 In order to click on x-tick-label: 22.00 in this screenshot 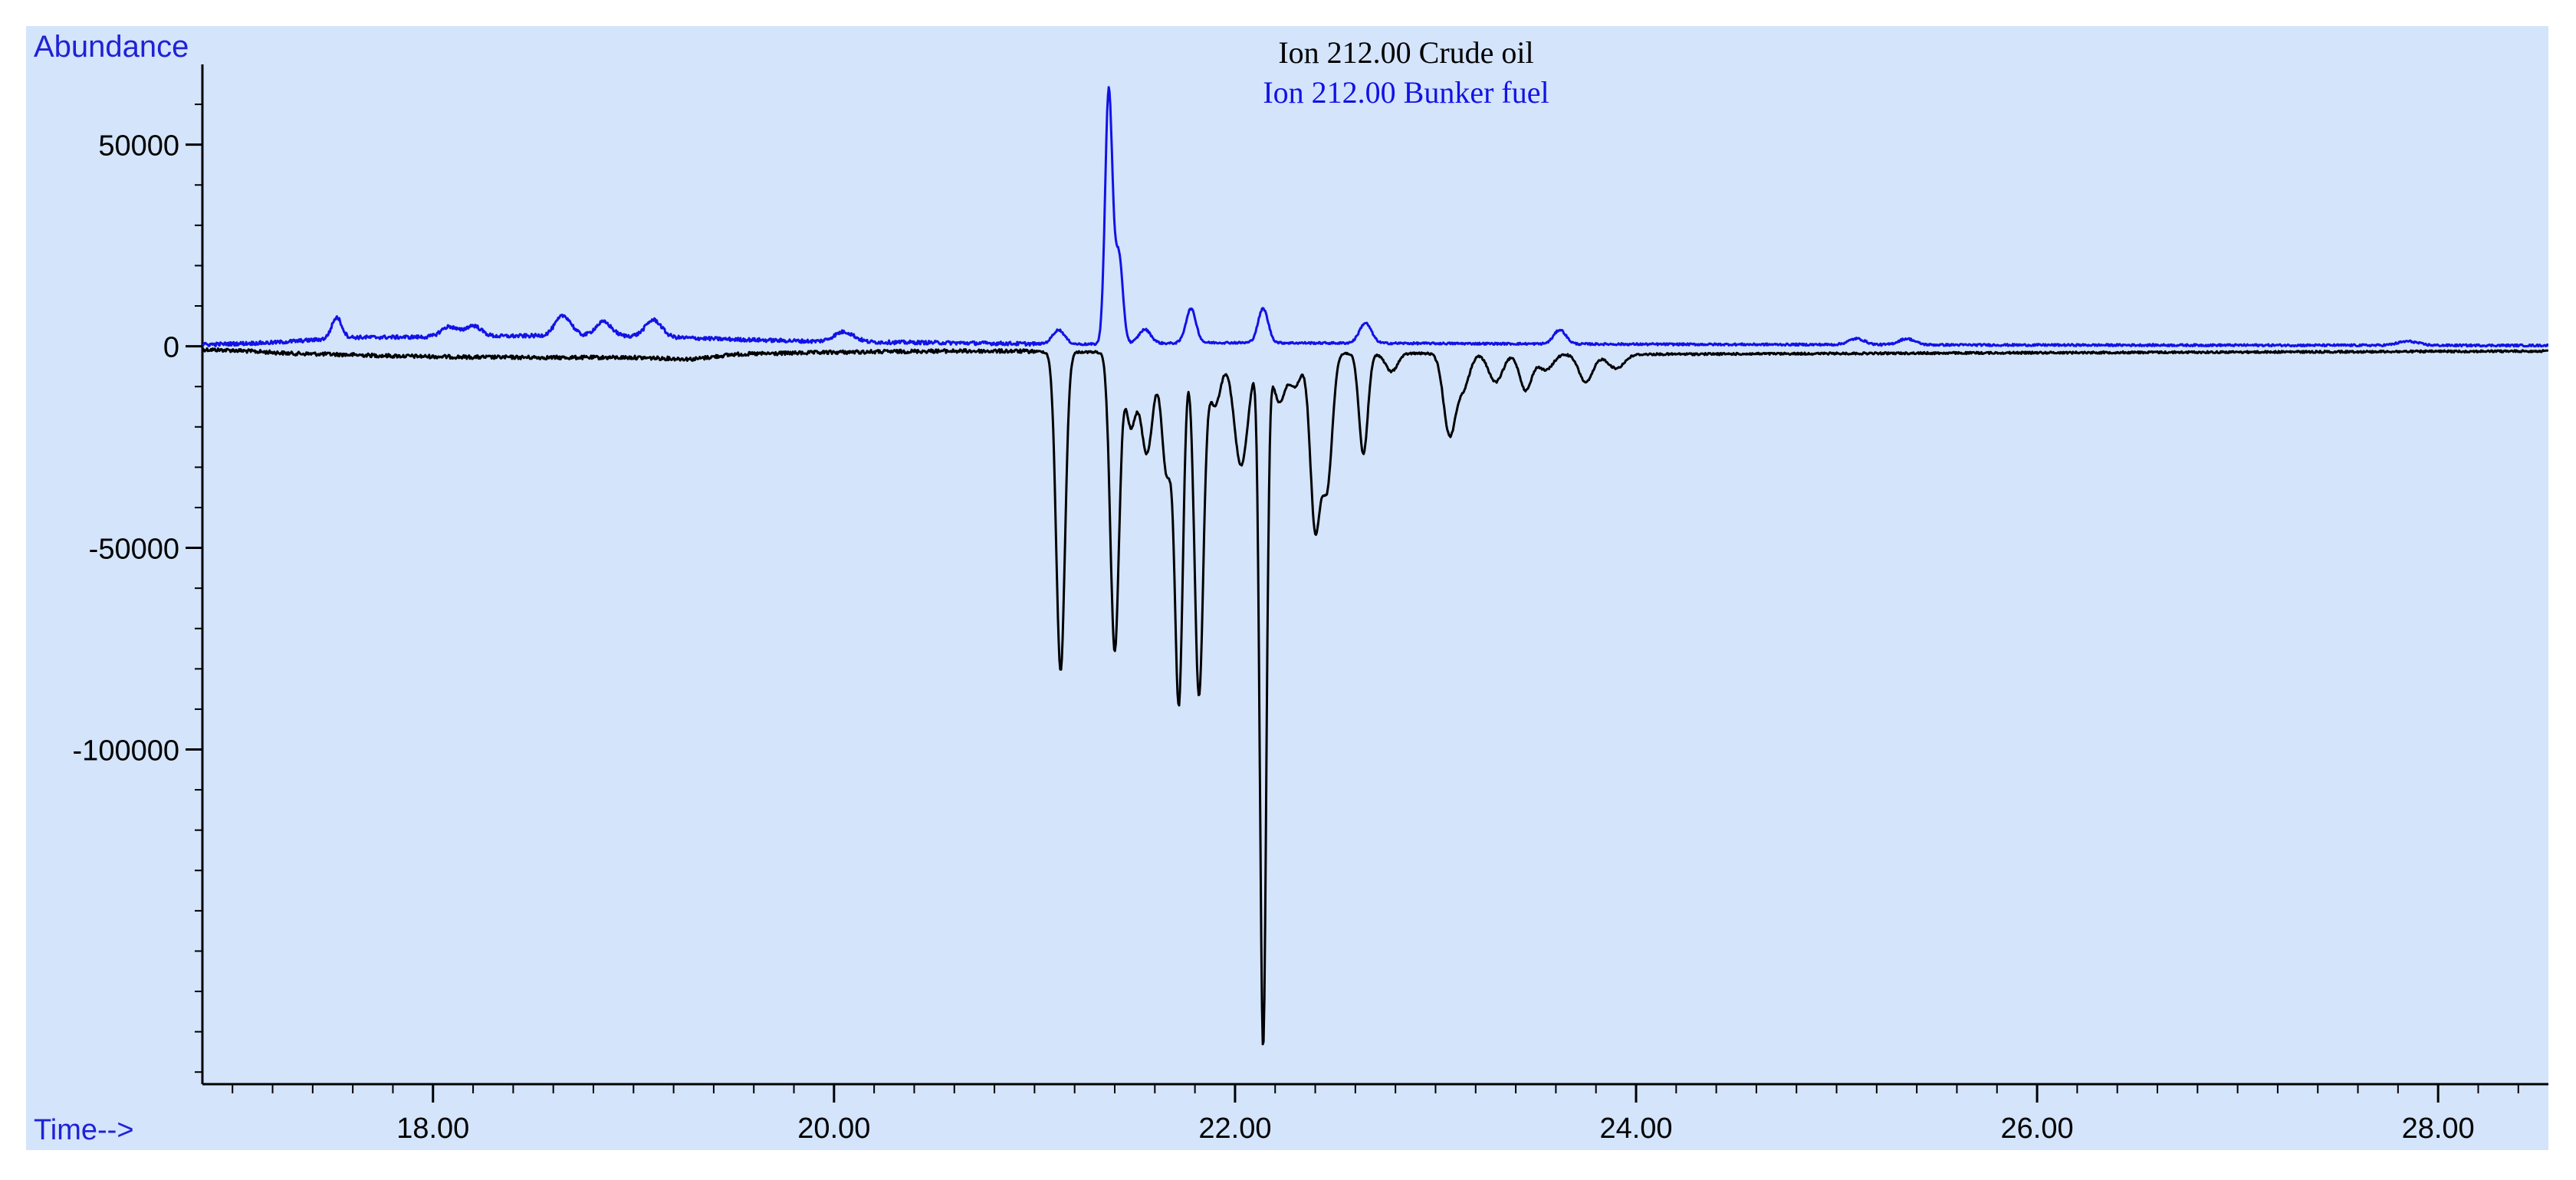, I will do `click(1234, 1129)`.